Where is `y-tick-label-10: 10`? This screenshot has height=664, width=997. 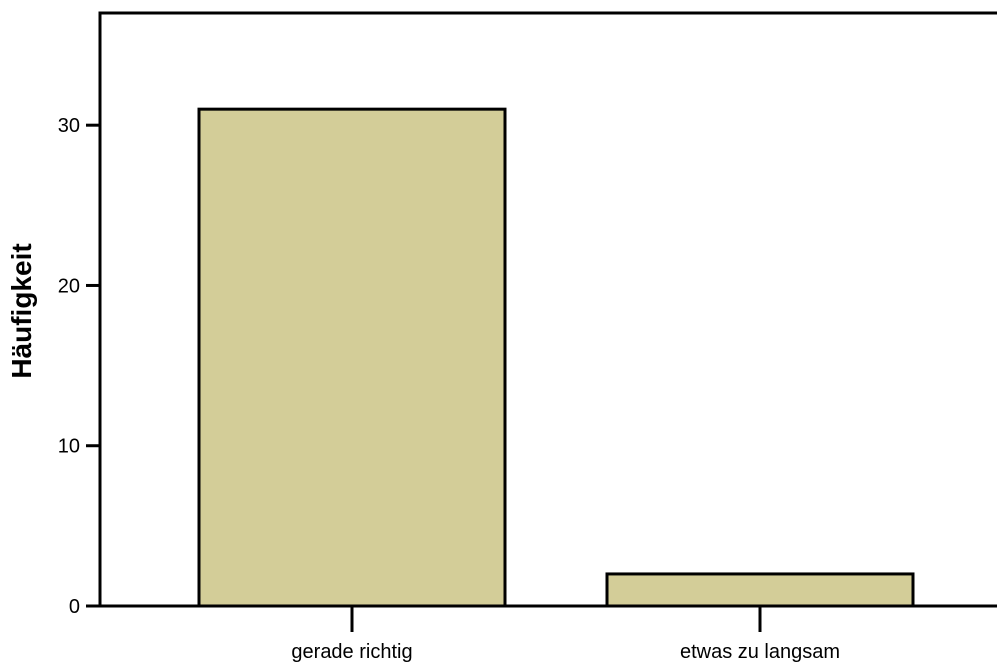 y-tick-label-10: 10 is located at coordinates (69, 447).